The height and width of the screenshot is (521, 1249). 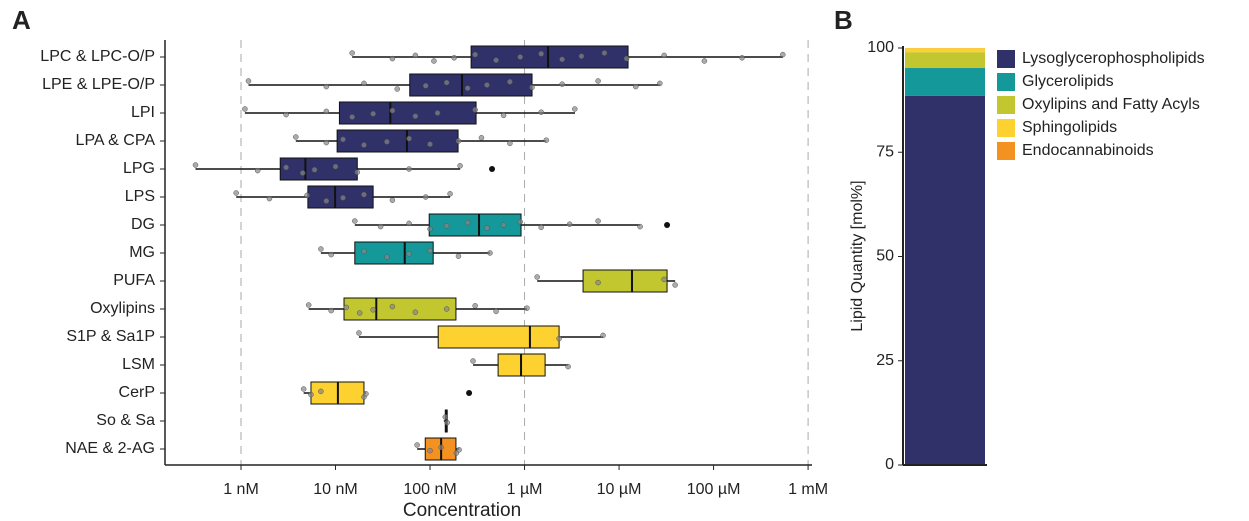 I want to click on legend-label: Glycerolipids, so click(x=1068, y=81).